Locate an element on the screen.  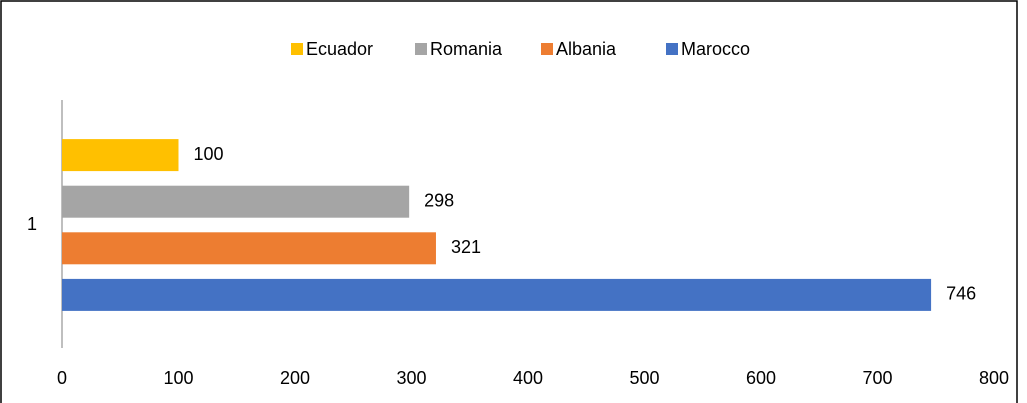
legend-label: Albania is located at coordinates (586, 49).